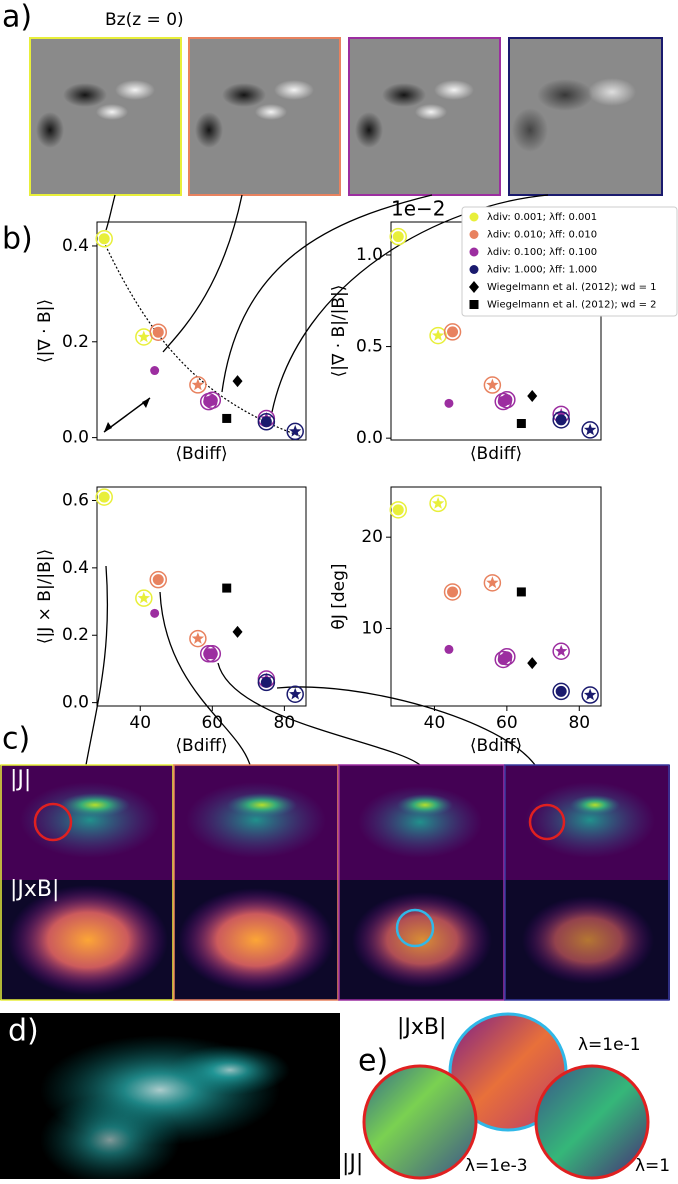 This screenshot has height=1184, width=678. Describe the element at coordinates (369, 255) in the screenshot. I see `y-tick-label: 1.0` at that location.